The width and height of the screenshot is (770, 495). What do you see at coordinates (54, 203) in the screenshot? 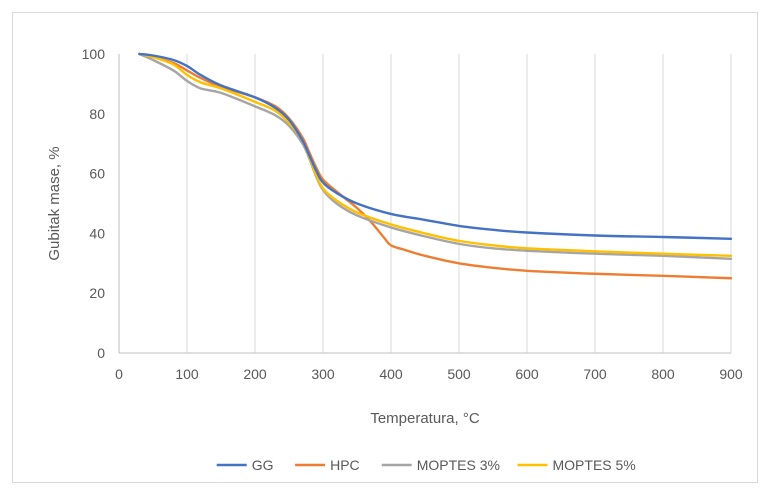
I see `y-axis-label: Gubitak mase, %` at bounding box center [54, 203].